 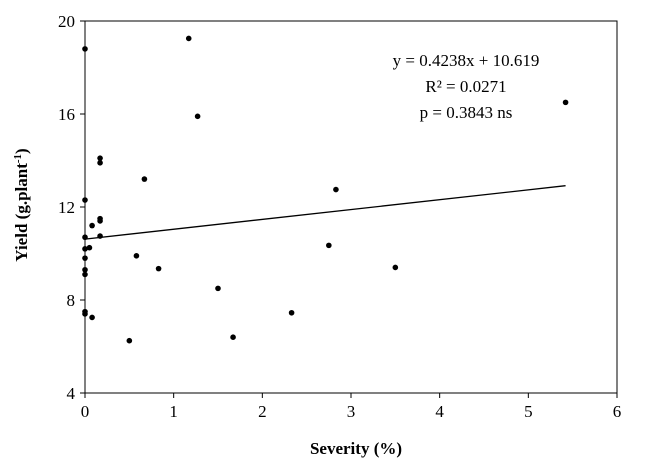 I want to click on p-value-annotation: p = 0.3843 ns, so click(x=466, y=112).